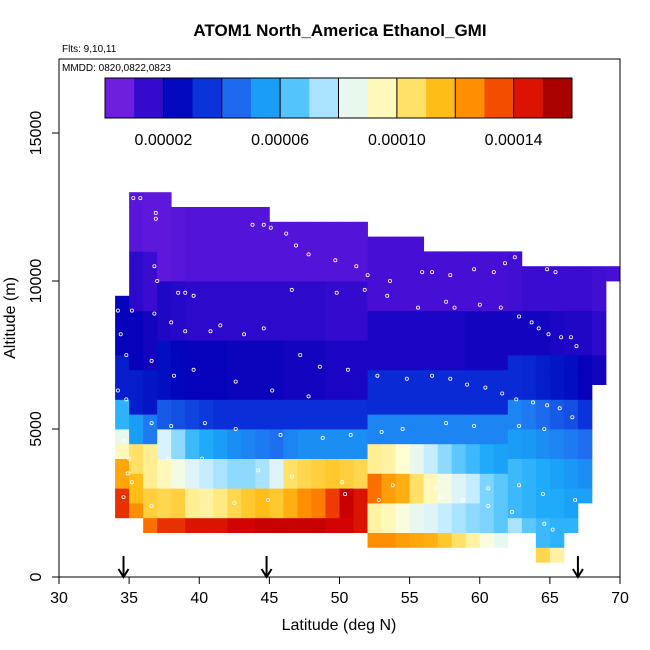 The height and width of the screenshot is (650, 650). What do you see at coordinates (116, 68) in the screenshot?
I see `dates-note: MMDD: 0820,0822,0823` at bounding box center [116, 68].